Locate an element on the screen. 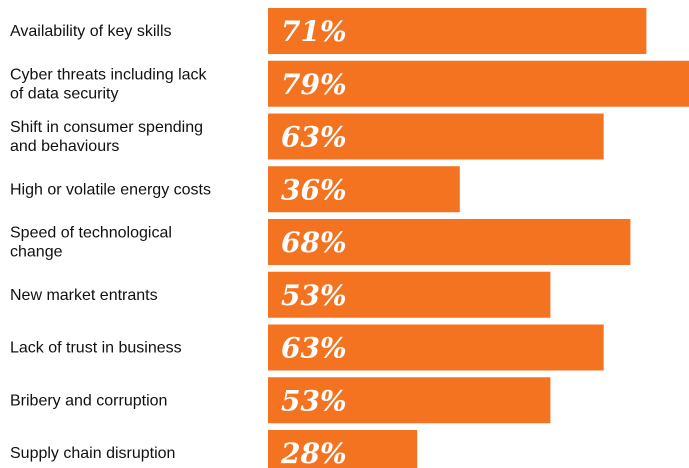 This screenshot has height=468, width=689. category-label-0: Availability of key skills is located at coordinates (91, 31).